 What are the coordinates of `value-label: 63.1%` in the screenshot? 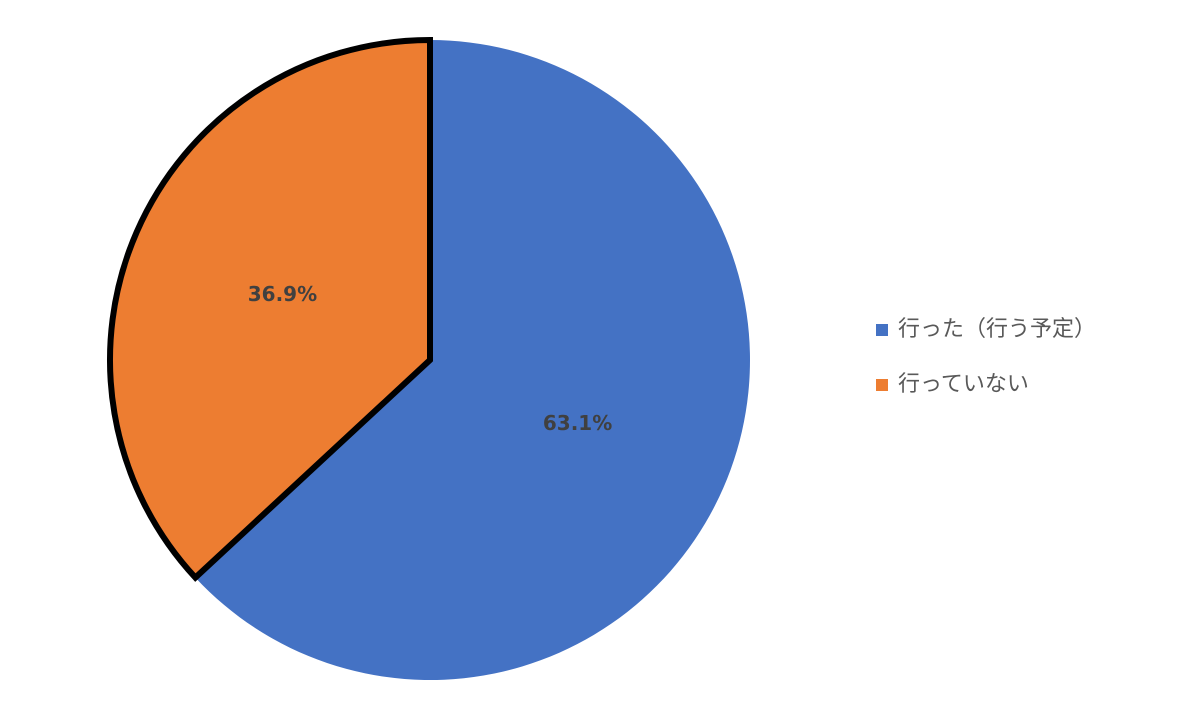 It's located at (577, 423).